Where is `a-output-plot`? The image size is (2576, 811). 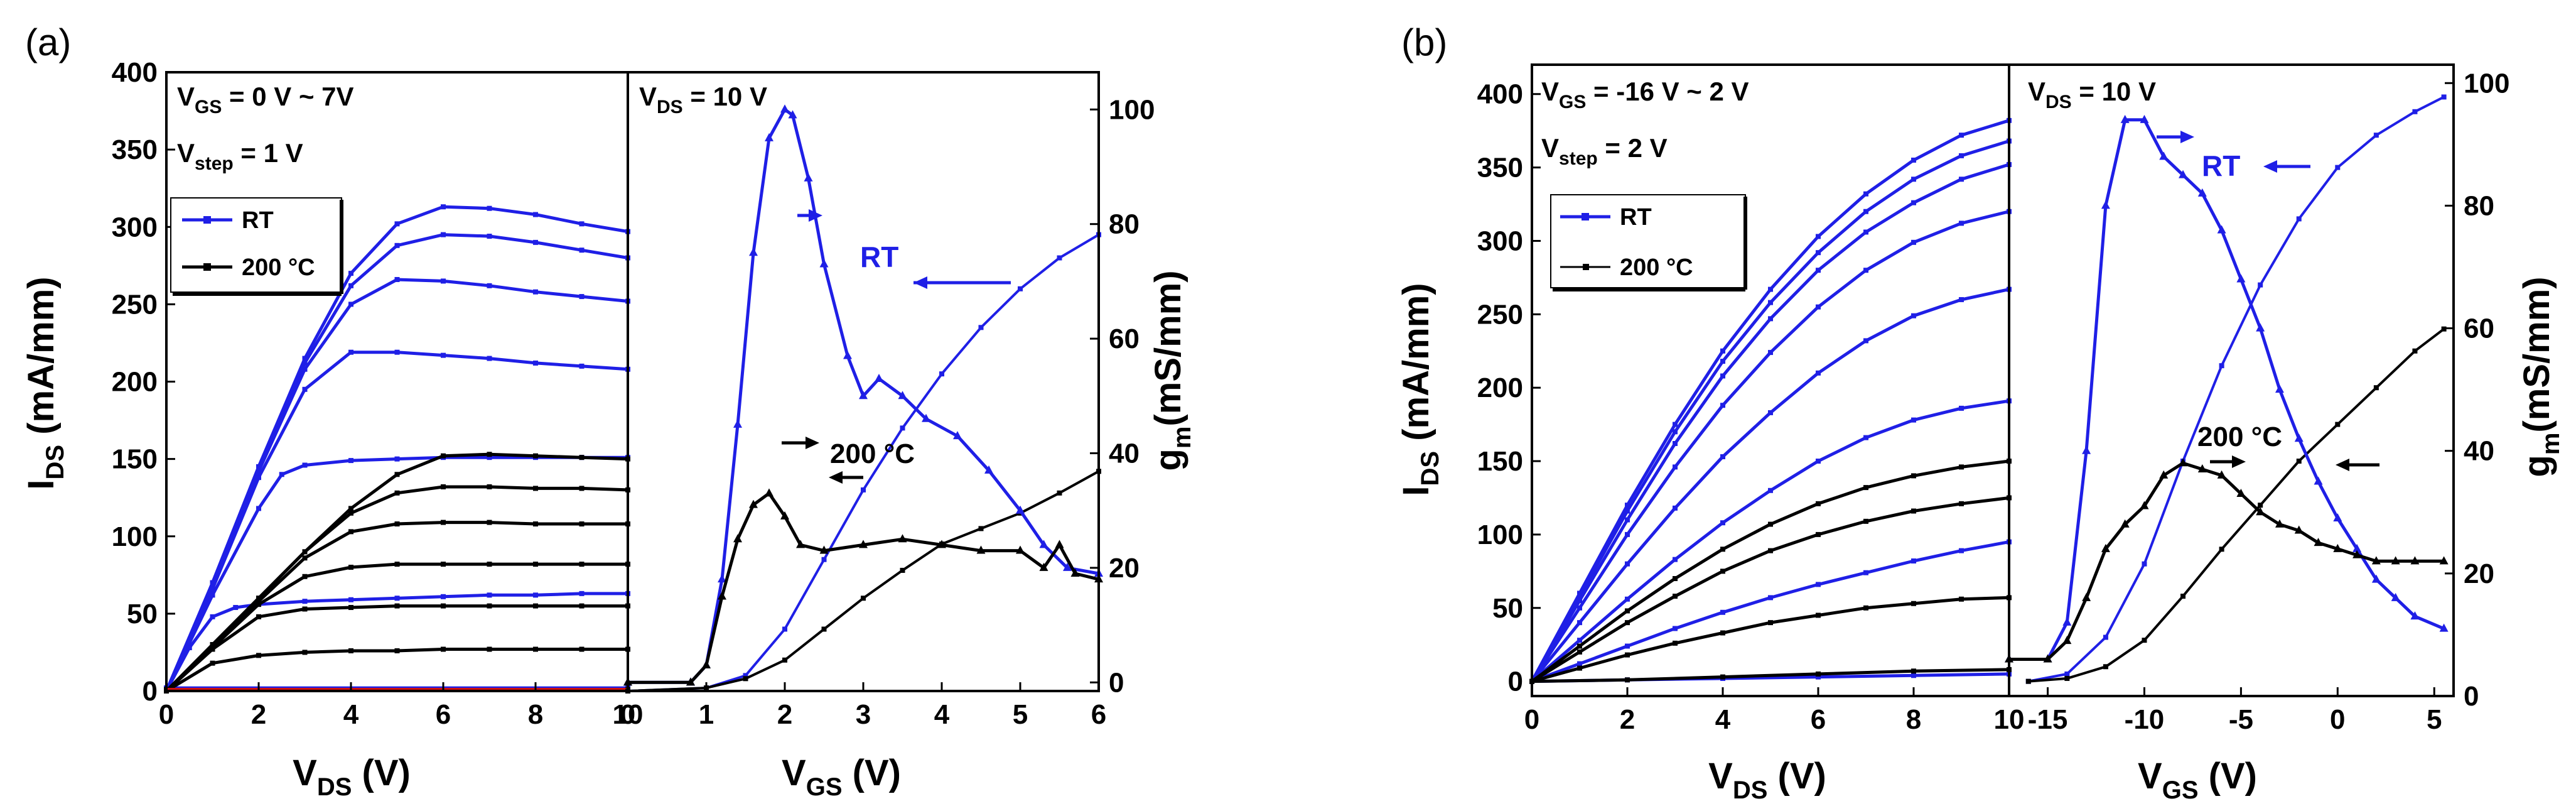
a-output-plot is located at coordinates (397, 449).